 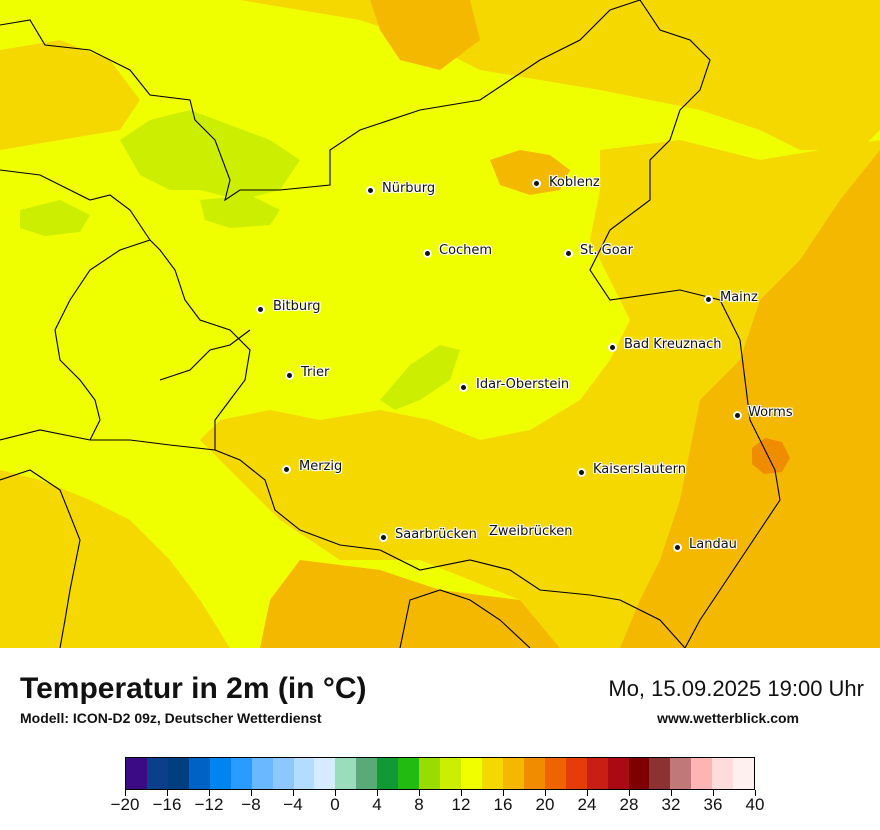 I want to click on city-dot-saarbruecken, so click(x=383, y=537).